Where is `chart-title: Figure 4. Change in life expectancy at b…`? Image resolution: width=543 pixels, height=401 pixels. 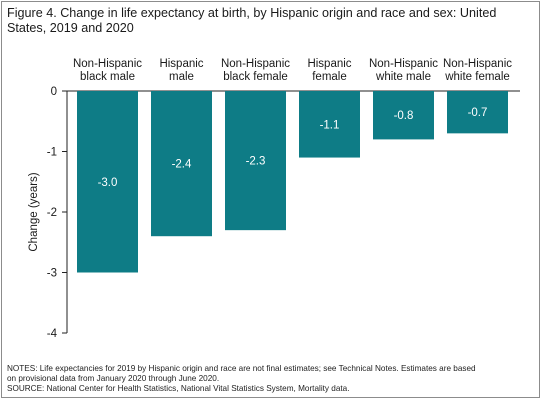
chart-title: Figure 4. Change in life expectancy at b… is located at coordinates (252, 20).